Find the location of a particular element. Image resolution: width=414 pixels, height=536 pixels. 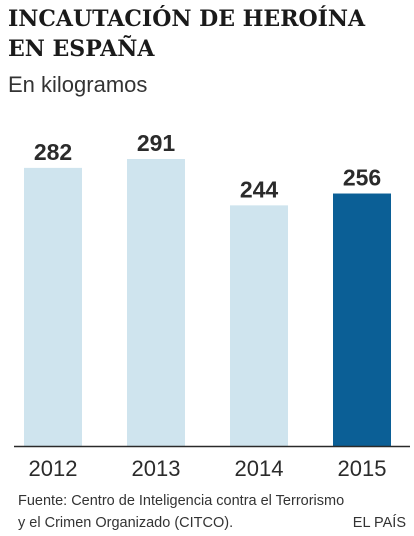

category-label-2012: 2012 is located at coordinates (53, 468).